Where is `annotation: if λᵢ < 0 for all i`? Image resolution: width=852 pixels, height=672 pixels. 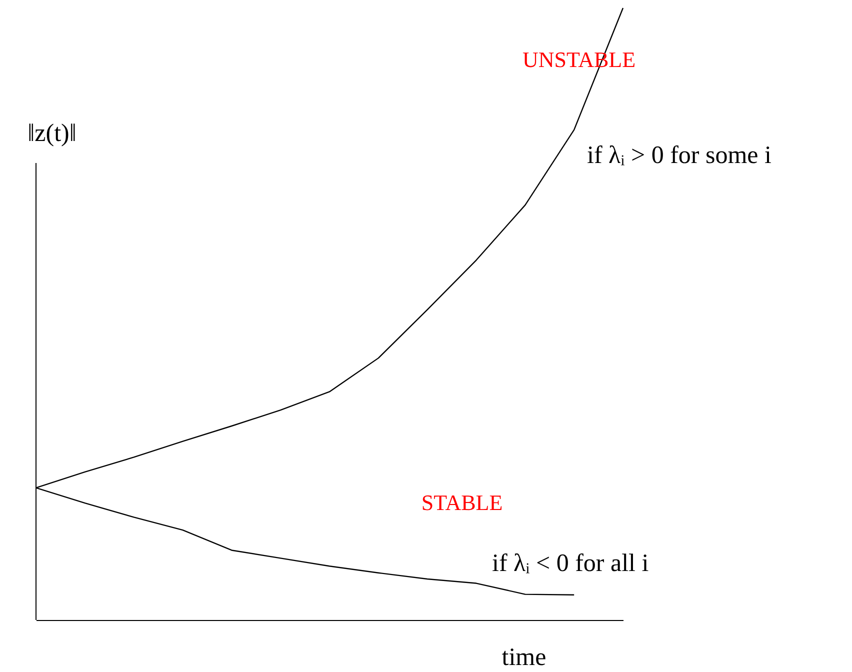
annotation: if λᵢ < 0 for all i is located at coordinates (570, 563).